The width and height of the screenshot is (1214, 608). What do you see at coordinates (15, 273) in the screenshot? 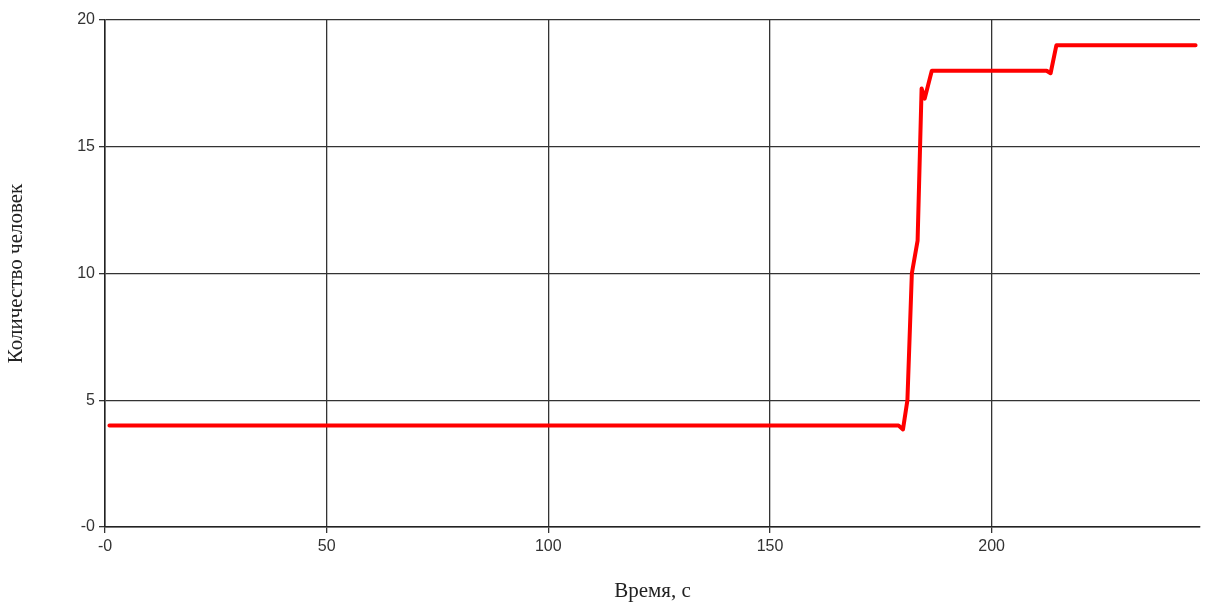
I see `y-axis-title: Количество человек` at bounding box center [15, 273].